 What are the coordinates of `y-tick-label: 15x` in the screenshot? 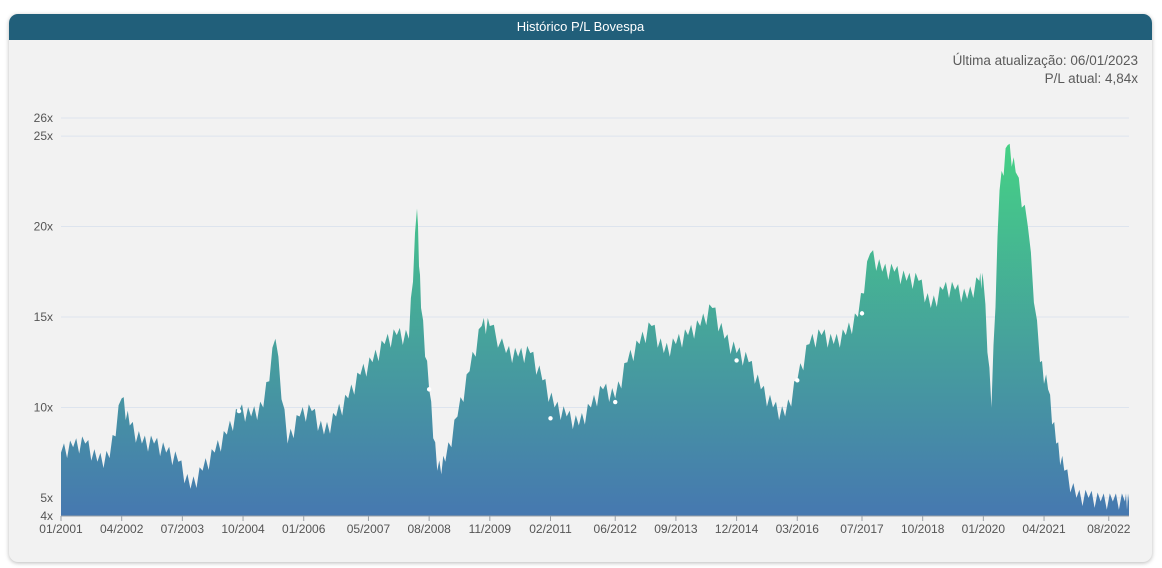 It's located at (43, 317).